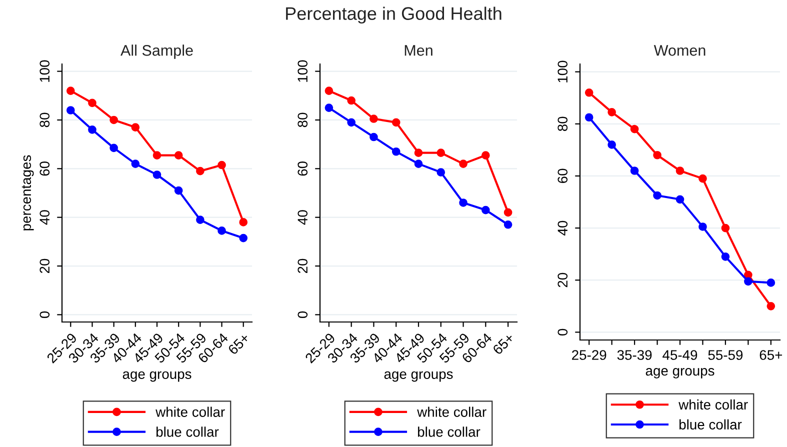  Describe the element at coordinates (589, 355) in the screenshot. I see `x-tick-label: 25-29` at that location.